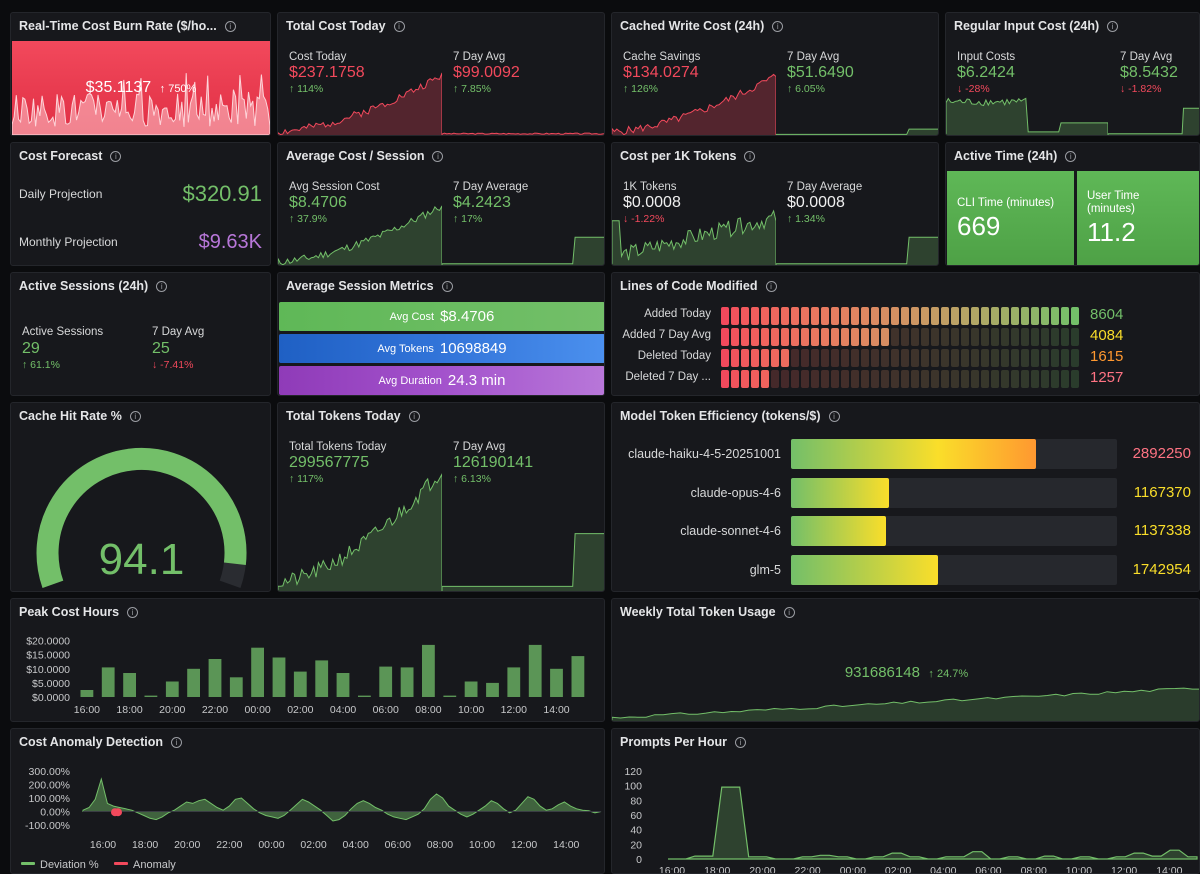 This screenshot has height=874, width=1200. What do you see at coordinates (523, 562) in the screenshot?
I see `tokens-7day-sparkline` at bounding box center [523, 562].